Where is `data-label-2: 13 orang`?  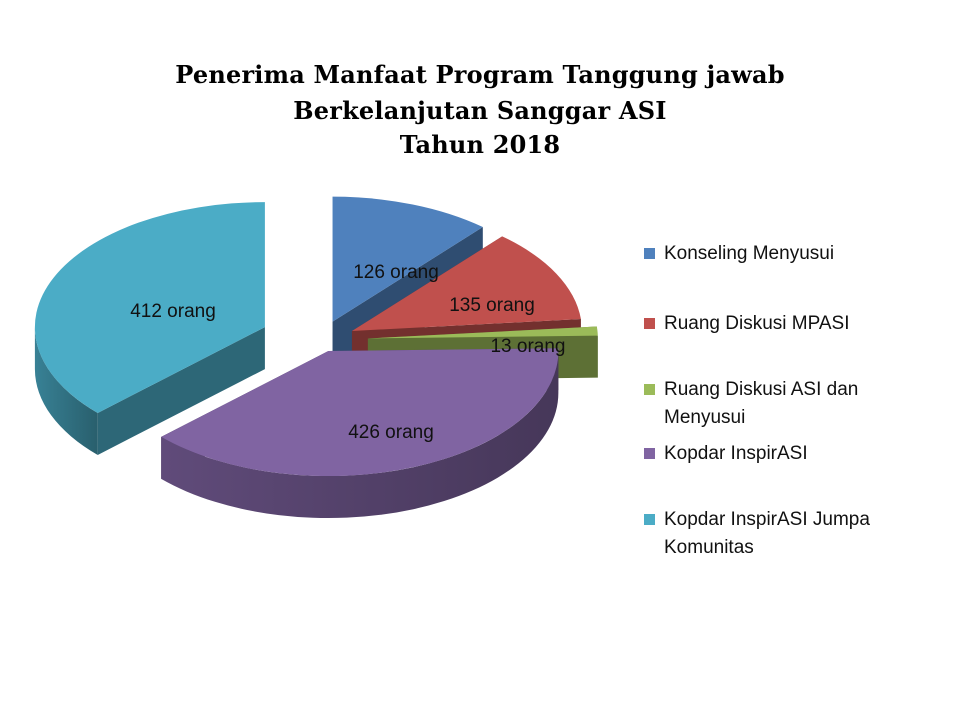
data-label-2: 13 orang is located at coordinates (527, 346).